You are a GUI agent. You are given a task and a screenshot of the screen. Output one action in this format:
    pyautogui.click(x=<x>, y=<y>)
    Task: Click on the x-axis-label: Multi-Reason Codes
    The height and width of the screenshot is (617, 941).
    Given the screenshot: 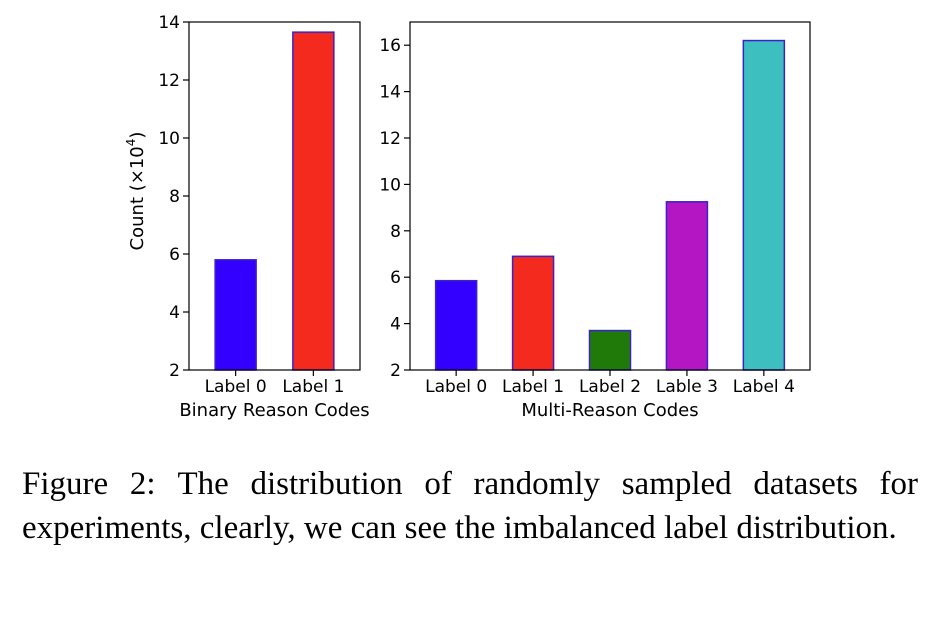 What is the action you would take?
    pyautogui.click(x=609, y=410)
    